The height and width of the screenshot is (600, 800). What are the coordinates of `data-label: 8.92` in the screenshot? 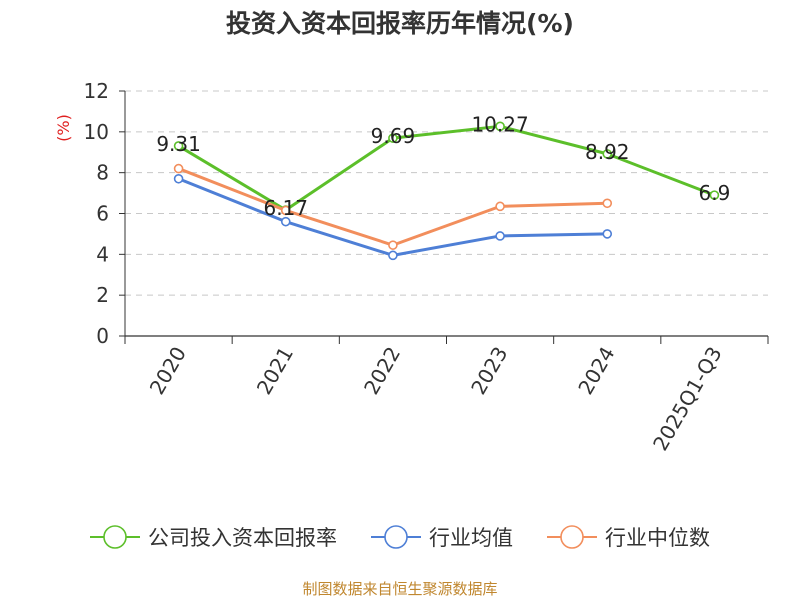 It's located at (607, 152).